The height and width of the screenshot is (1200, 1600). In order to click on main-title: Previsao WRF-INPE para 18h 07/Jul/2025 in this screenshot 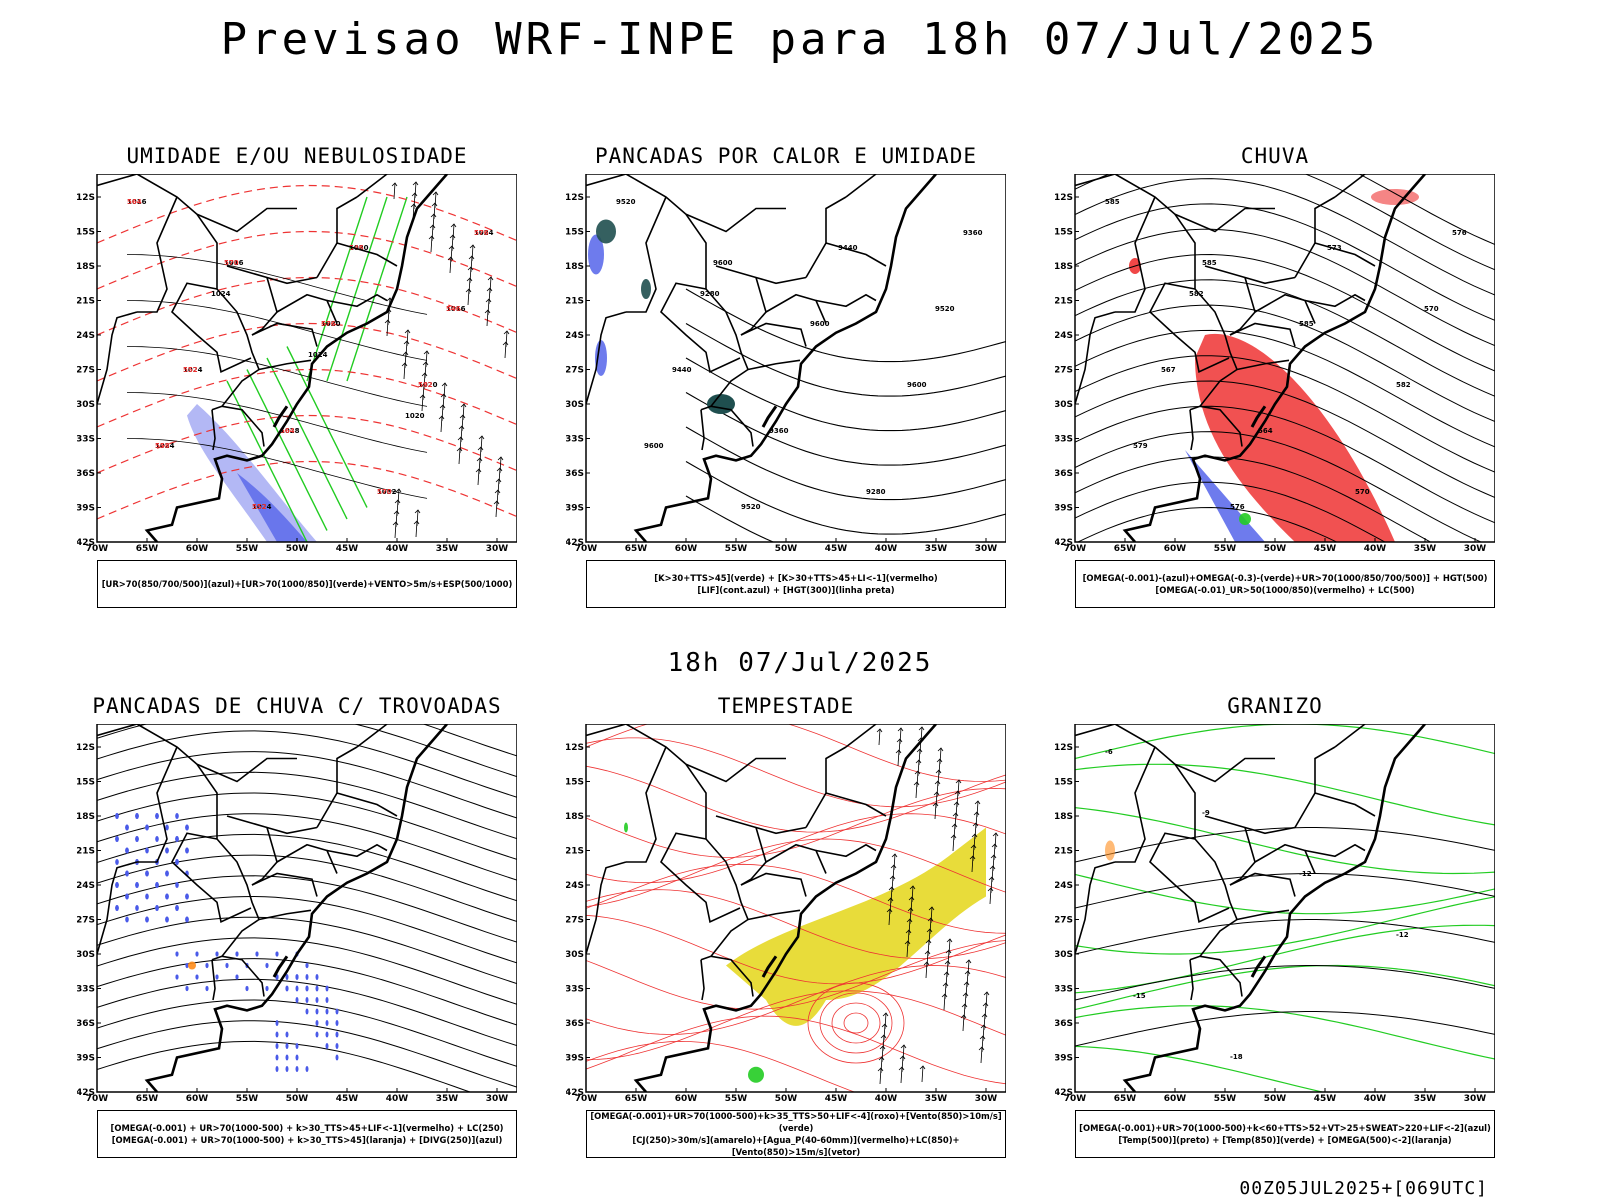, I will do `click(800, 39)`.